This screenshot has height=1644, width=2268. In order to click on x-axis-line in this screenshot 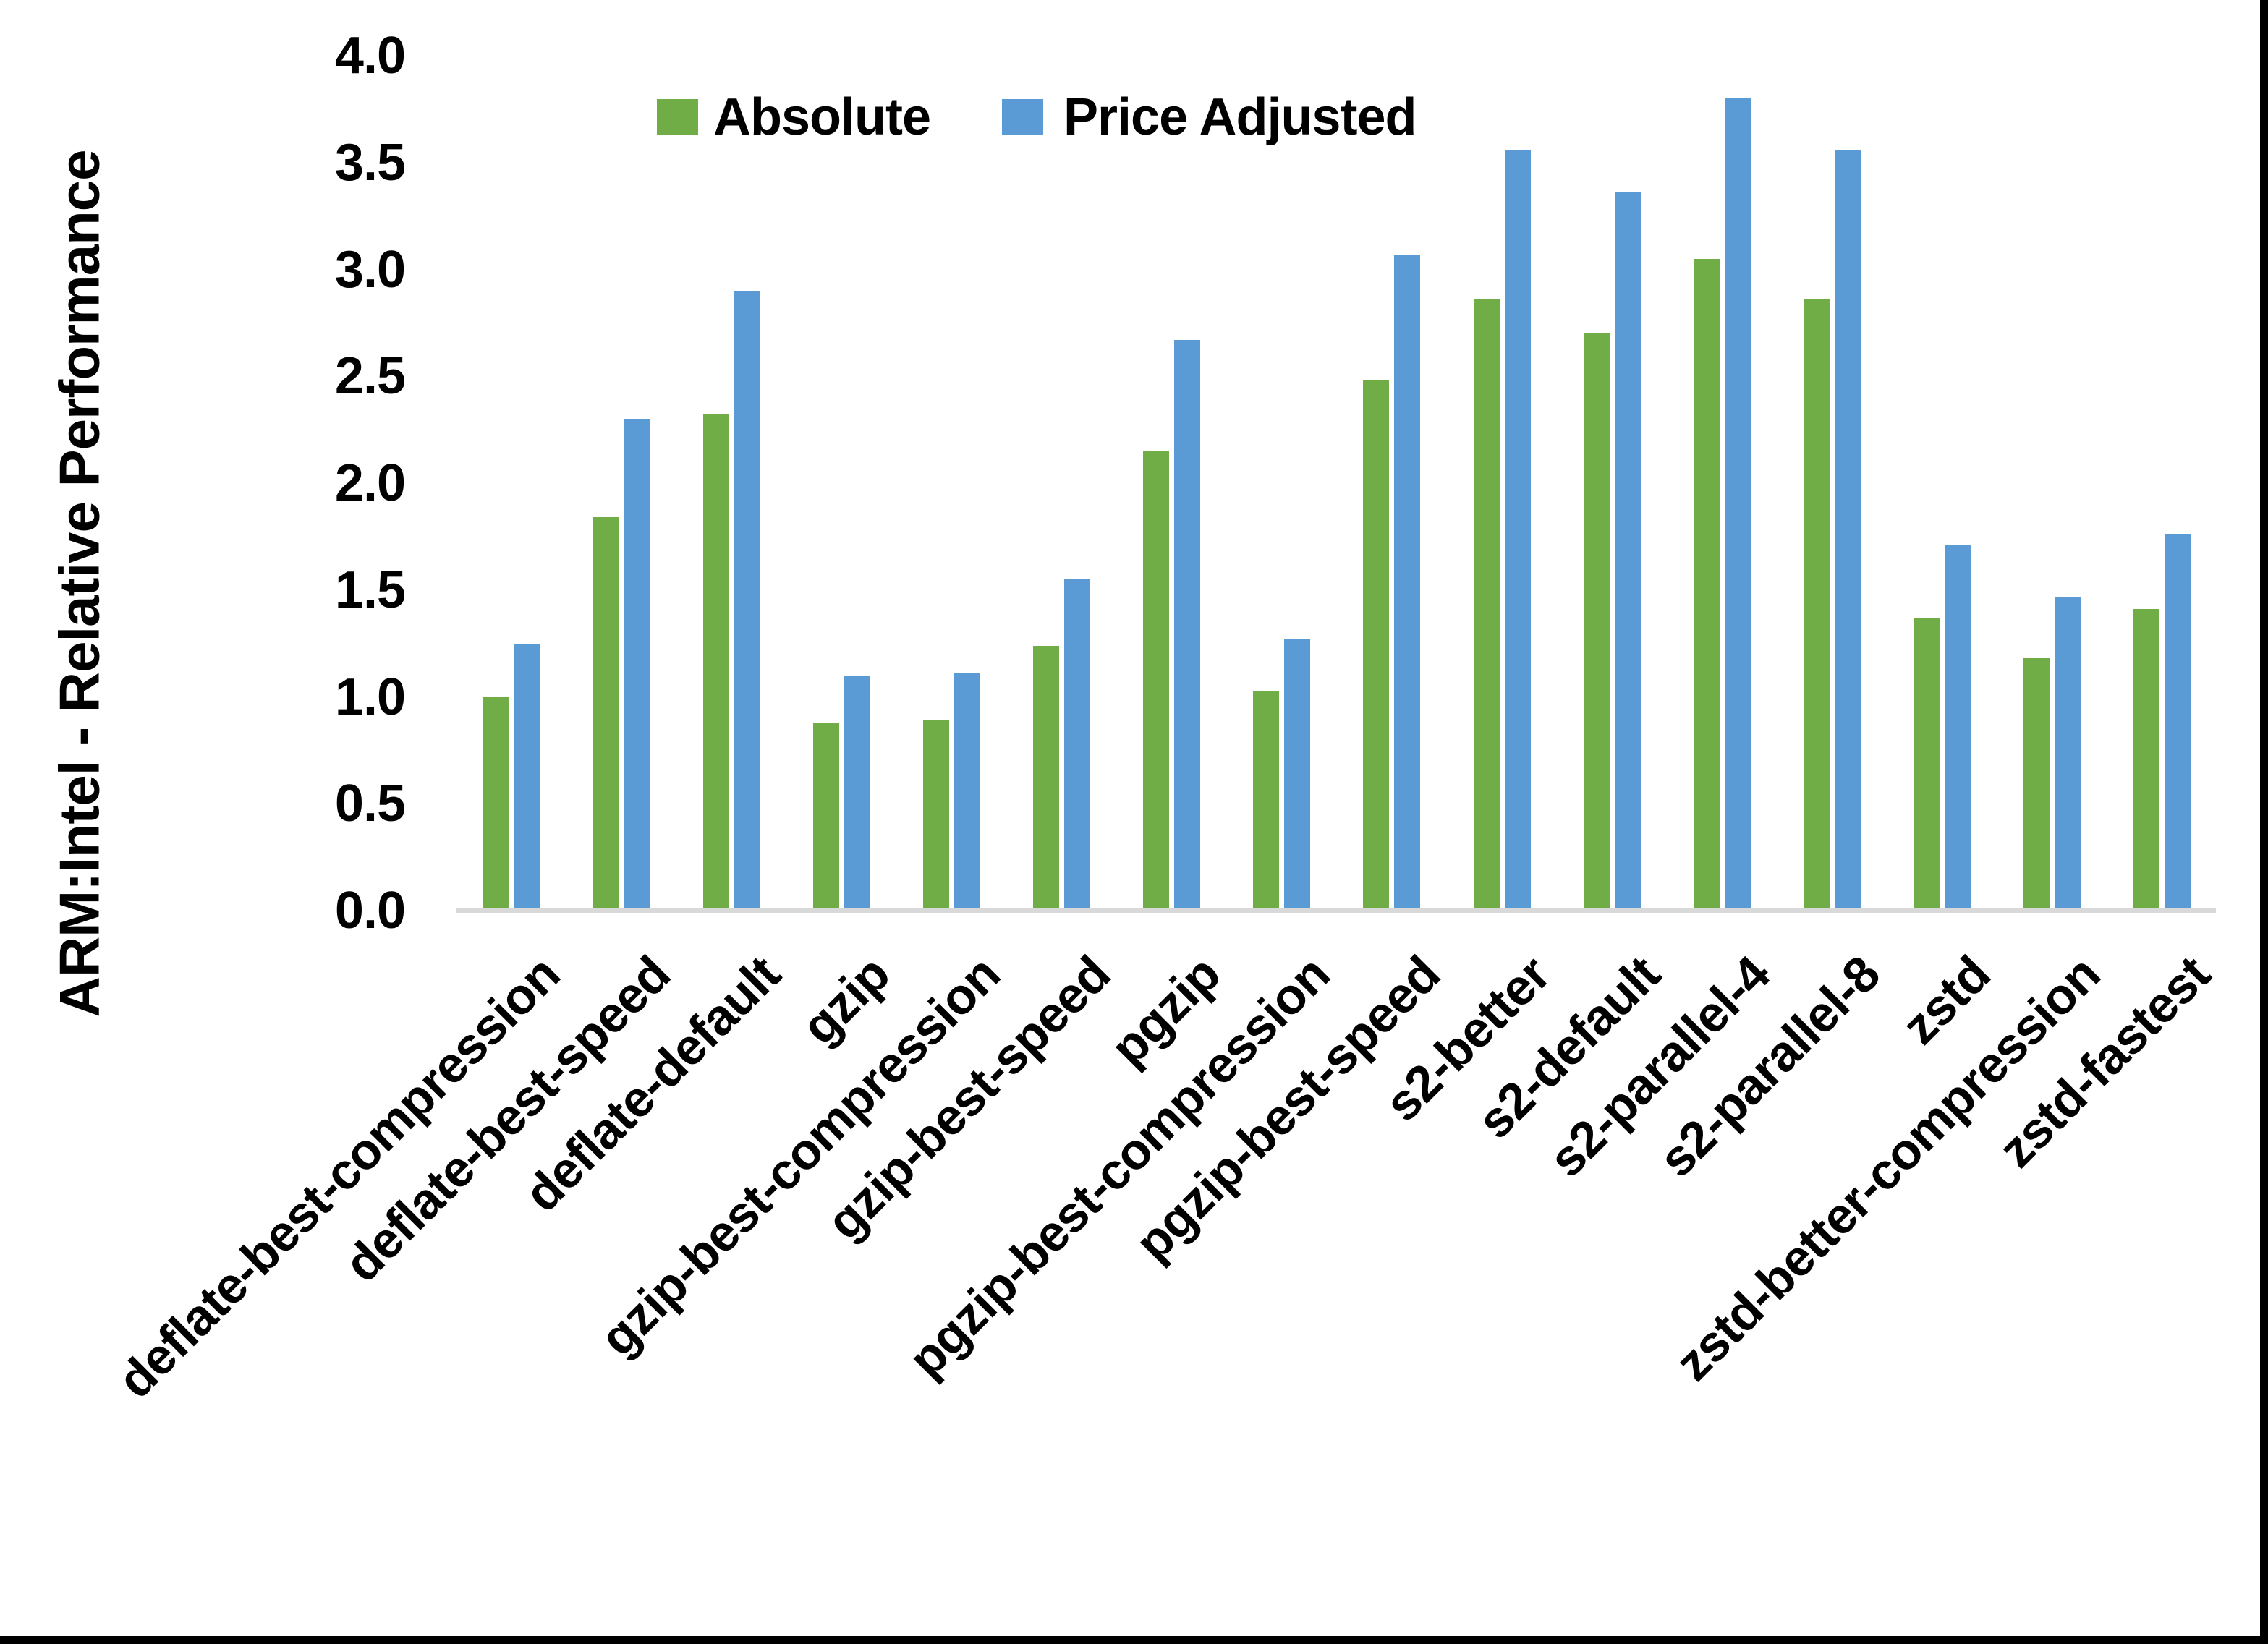, I will do `click(1336, 910)`.